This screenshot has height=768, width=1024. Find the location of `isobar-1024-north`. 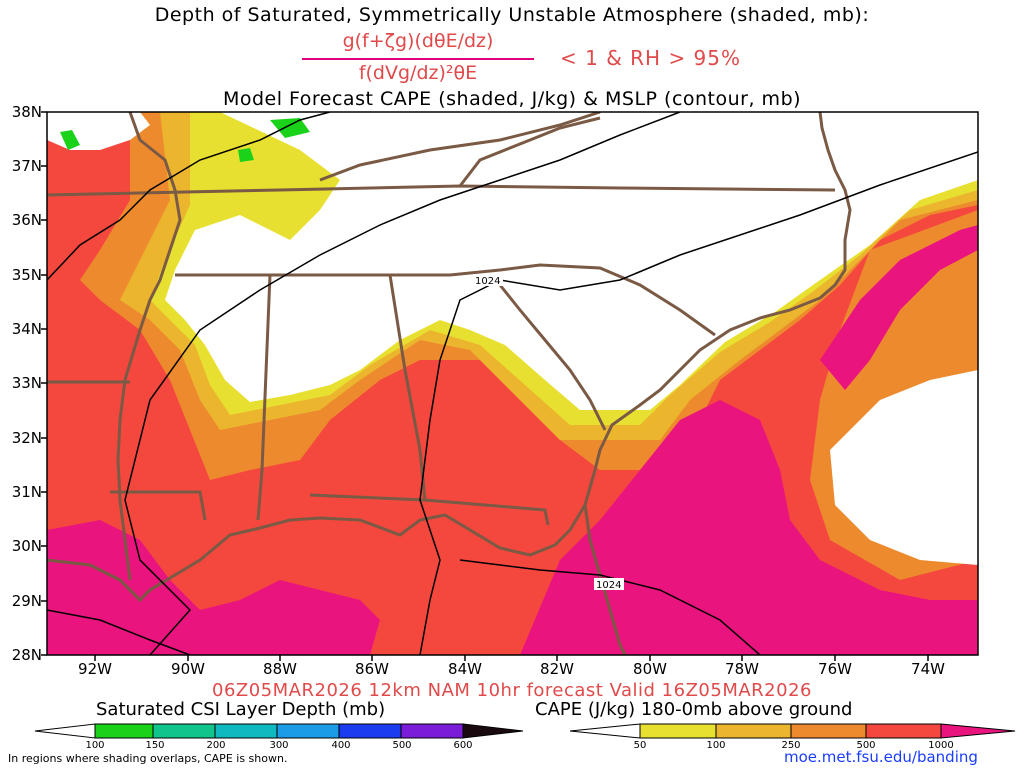

isobar-1024-north is located at coordinates (189, 196).